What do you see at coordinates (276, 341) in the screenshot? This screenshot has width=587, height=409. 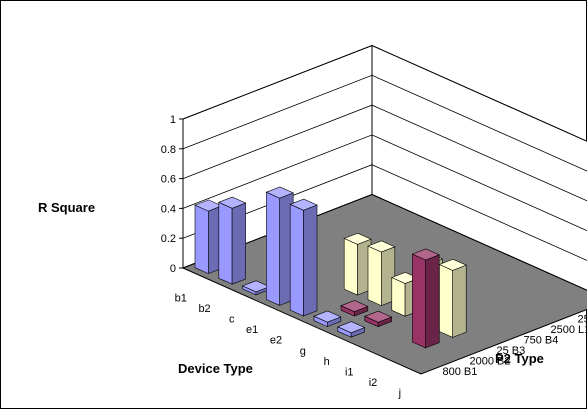 I see `x-tick-label: e2` at bounding box center [276, 341].